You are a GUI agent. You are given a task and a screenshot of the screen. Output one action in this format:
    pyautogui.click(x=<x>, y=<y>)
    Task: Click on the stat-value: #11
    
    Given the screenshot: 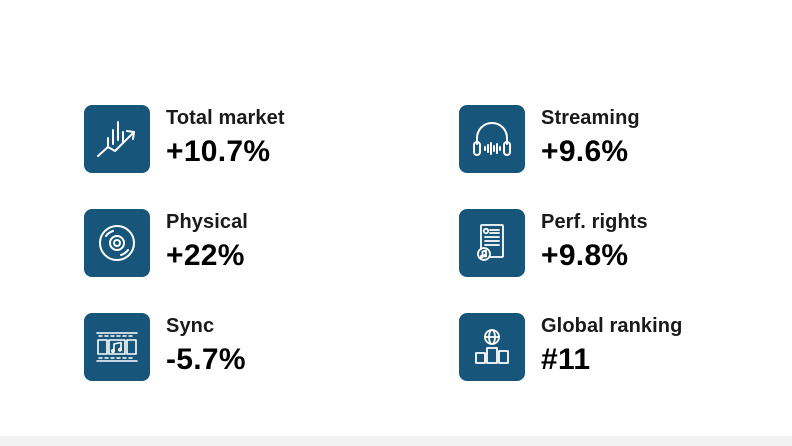 What is the action you would take?
    pyautogui.click(x=566, y=359)
    